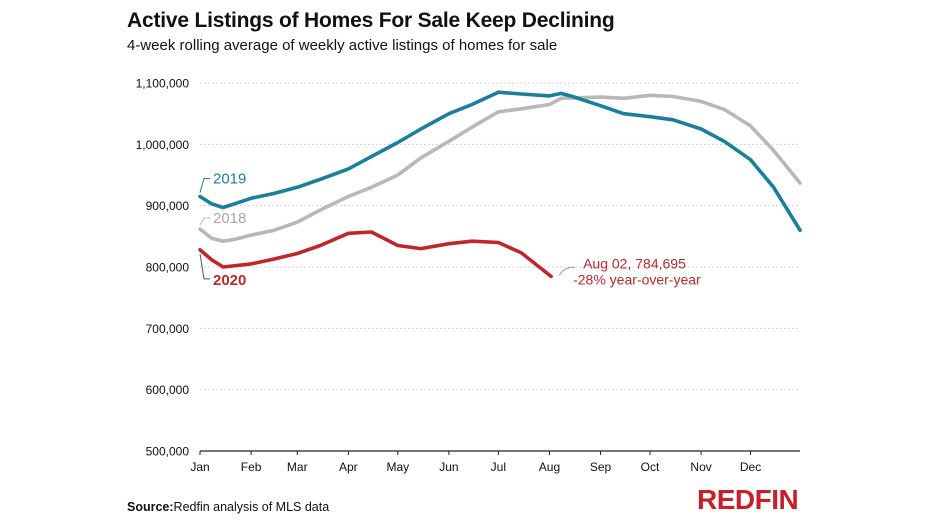 The image size is (931, 523). Describe the element at coordinates (567, 271) in the screenshot. I see `endpoint-leader` at that location.